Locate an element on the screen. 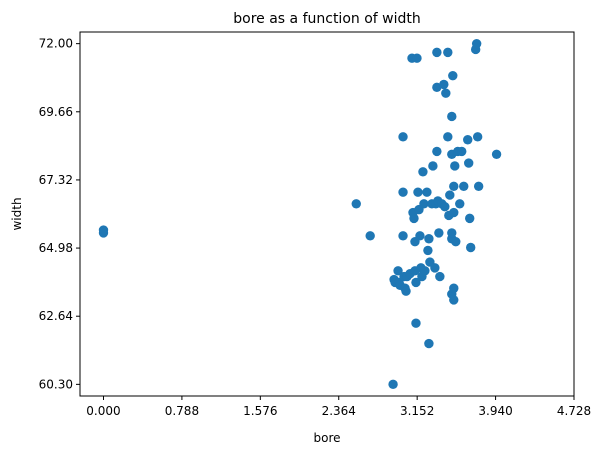 The image size is (604, 459). x-axis-label: bore is located at coordinates (326, 438).